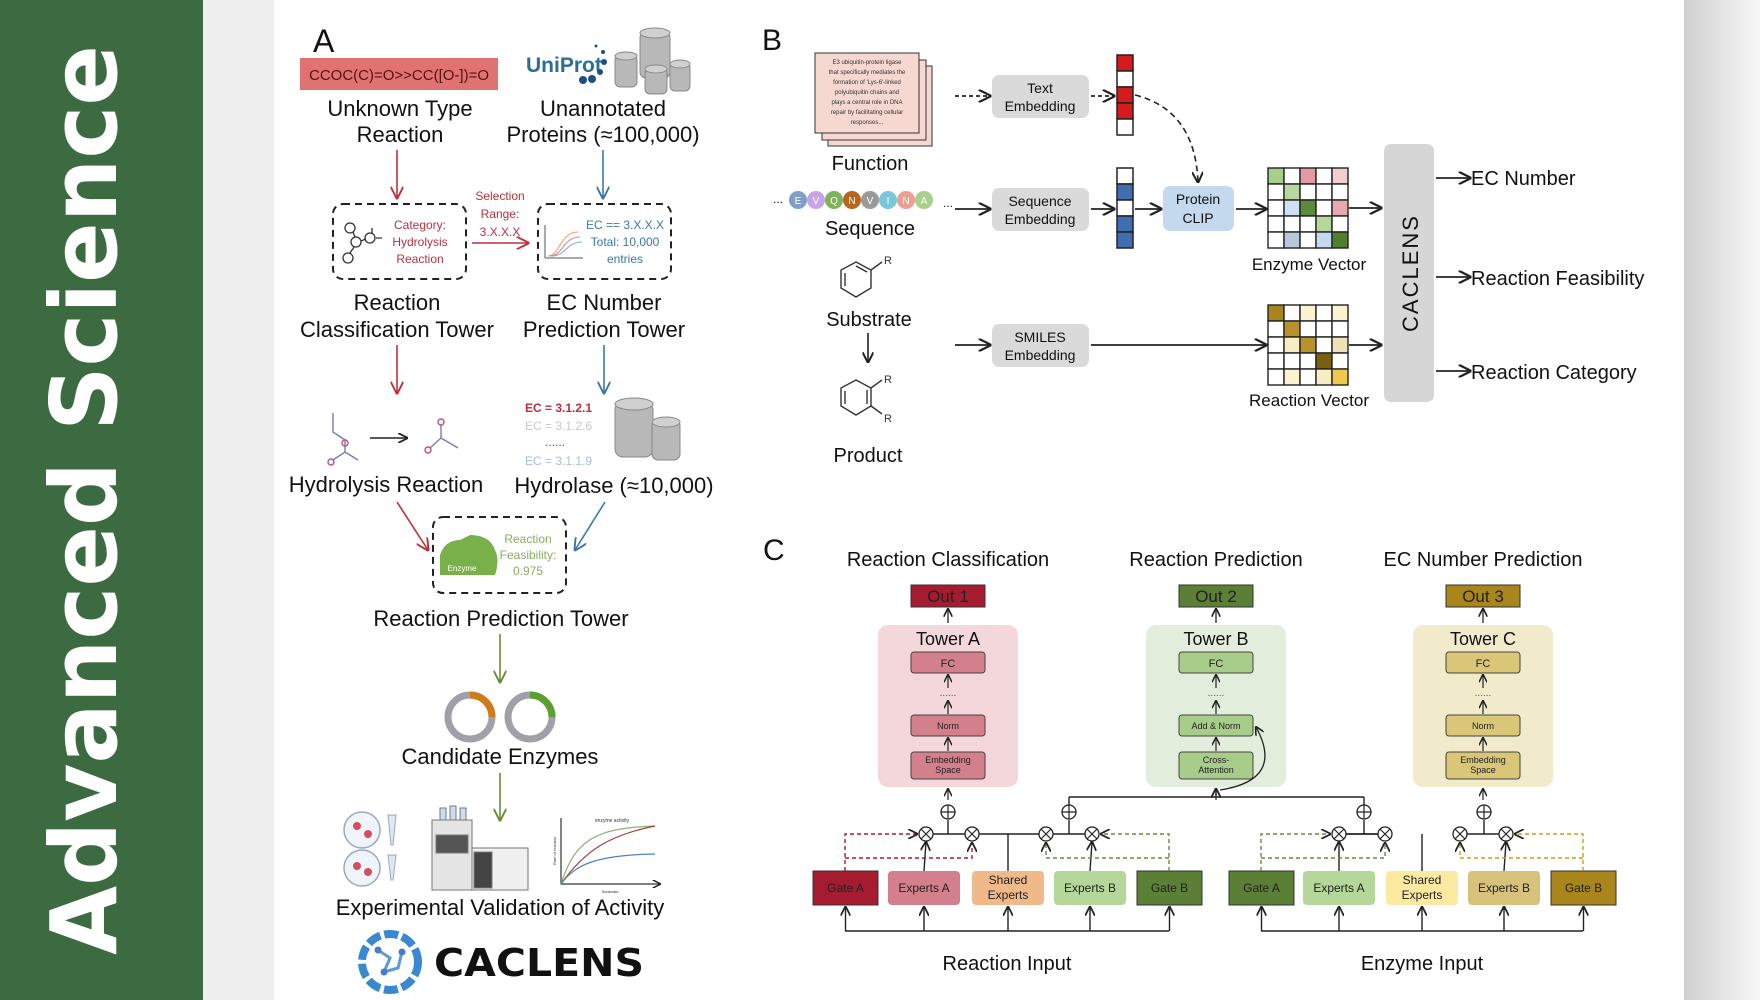  Describe the element at coordinates (1338, 888) in the screenshot. I see `module-text-wrap: Experts A` at that location.